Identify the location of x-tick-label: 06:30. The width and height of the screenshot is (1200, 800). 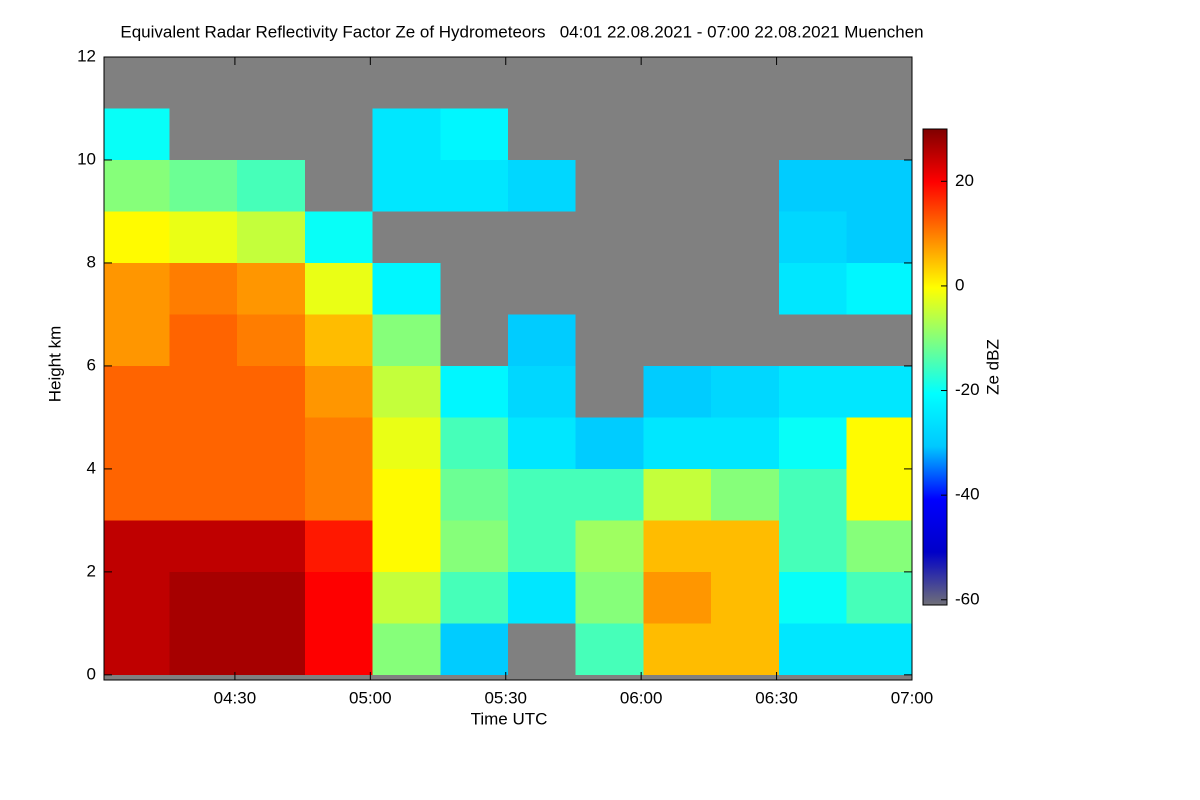
(776, 697).